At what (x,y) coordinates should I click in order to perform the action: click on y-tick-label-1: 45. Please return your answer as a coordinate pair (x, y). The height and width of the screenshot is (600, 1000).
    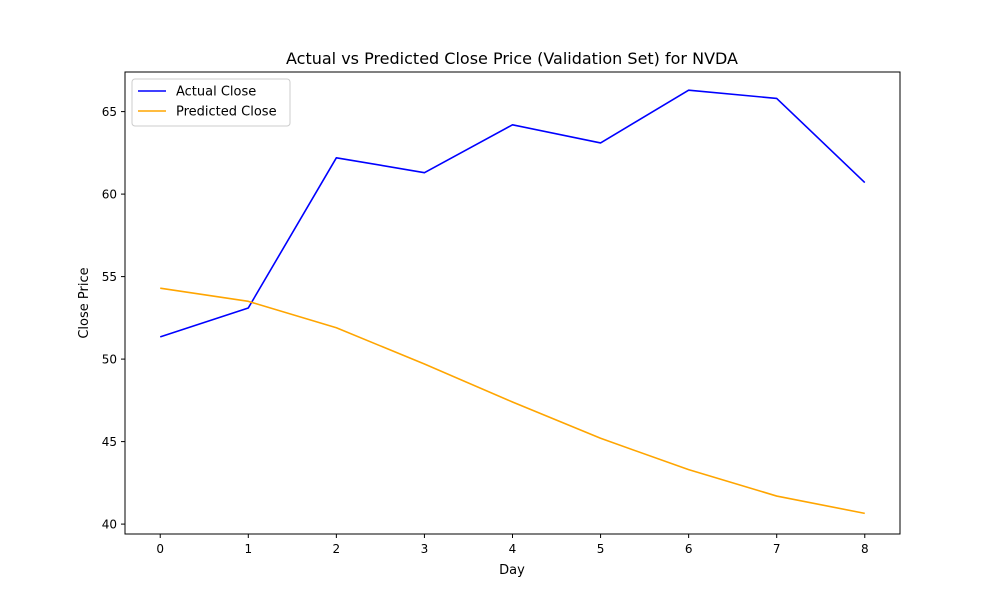
    Looking at the image, I should click on (109, 442).